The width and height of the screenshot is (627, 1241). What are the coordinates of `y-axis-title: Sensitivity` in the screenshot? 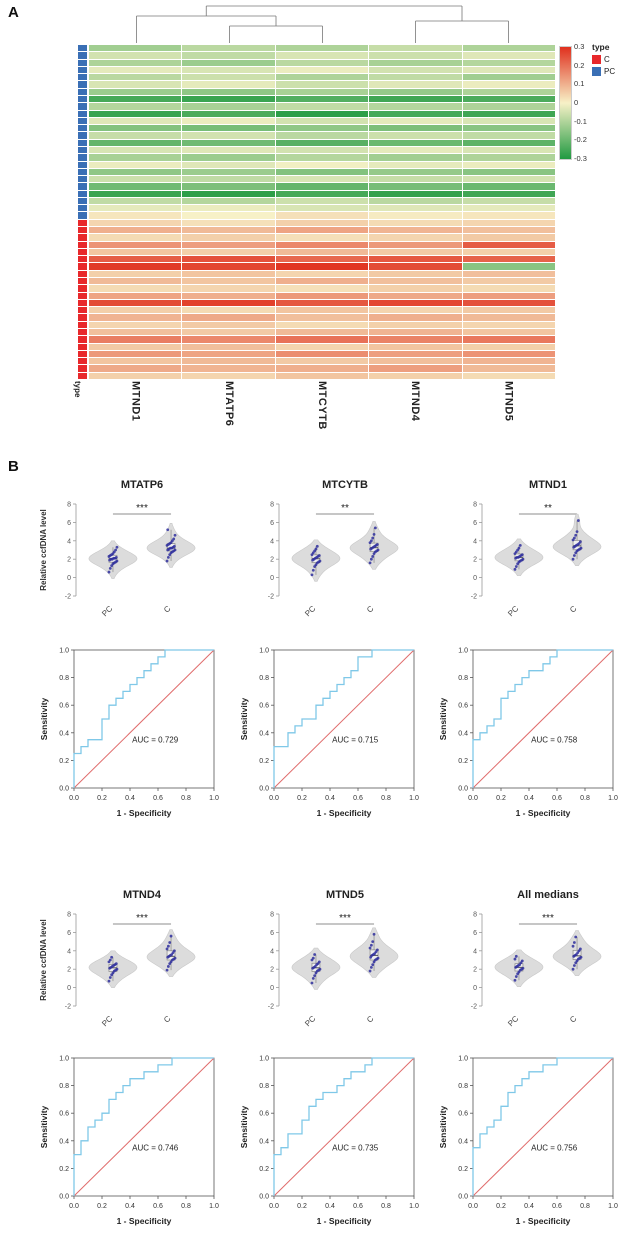 It's located at (44, 1126).